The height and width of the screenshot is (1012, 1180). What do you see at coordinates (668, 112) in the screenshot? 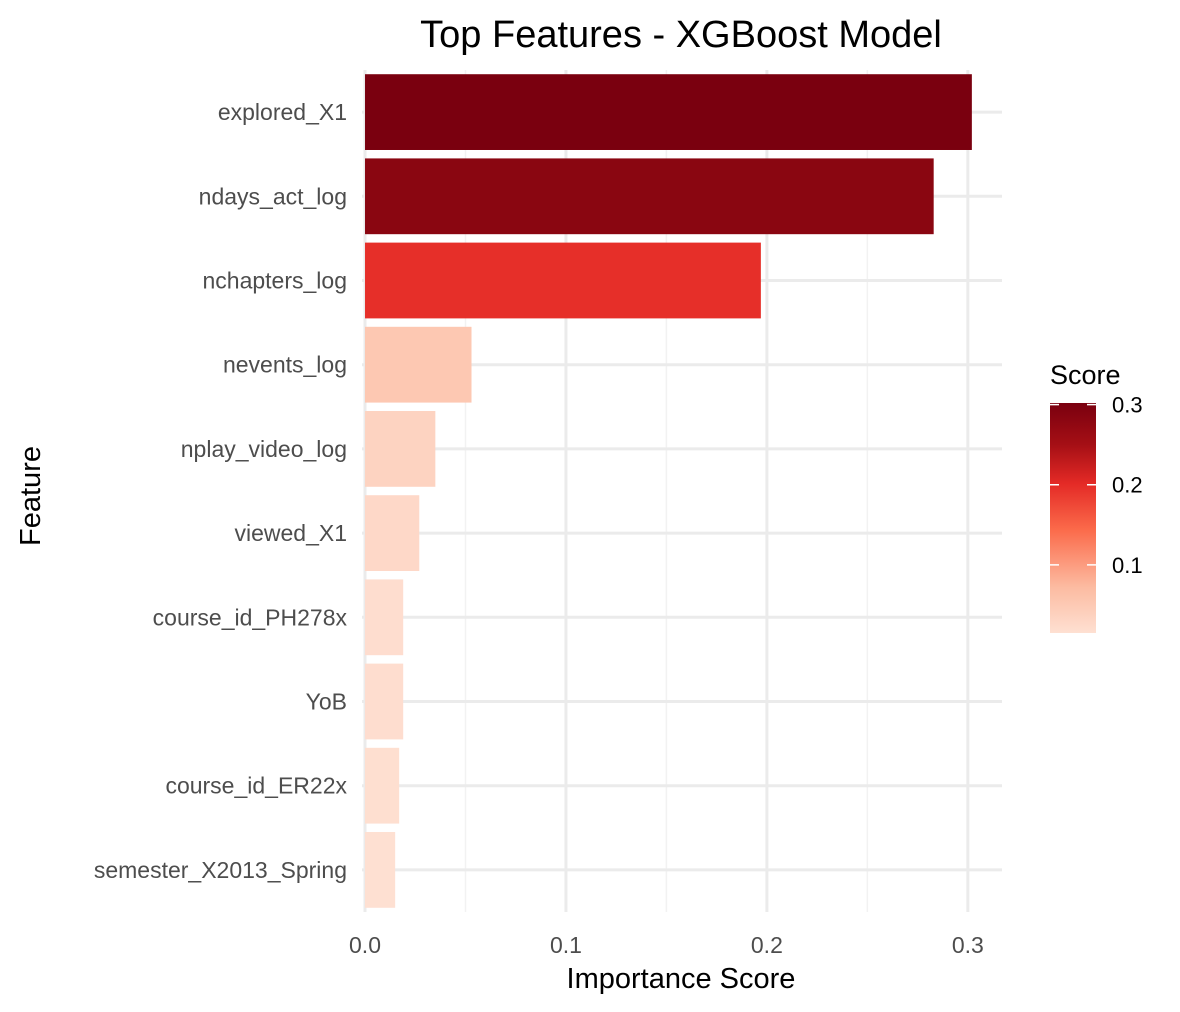
I see `bar-explored_X1` at bounding box center [668, 112].